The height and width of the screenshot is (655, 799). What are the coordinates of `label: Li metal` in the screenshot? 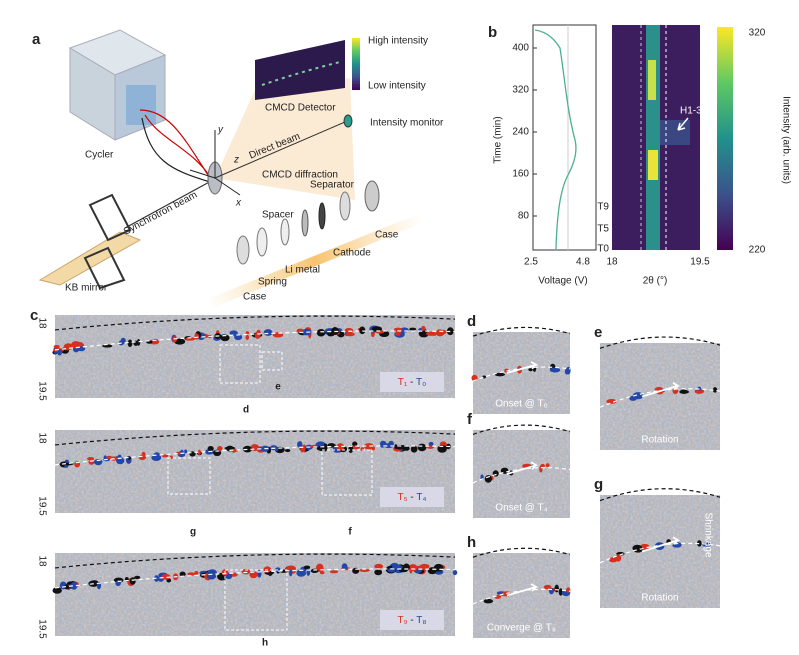 It's located at (302, 270).